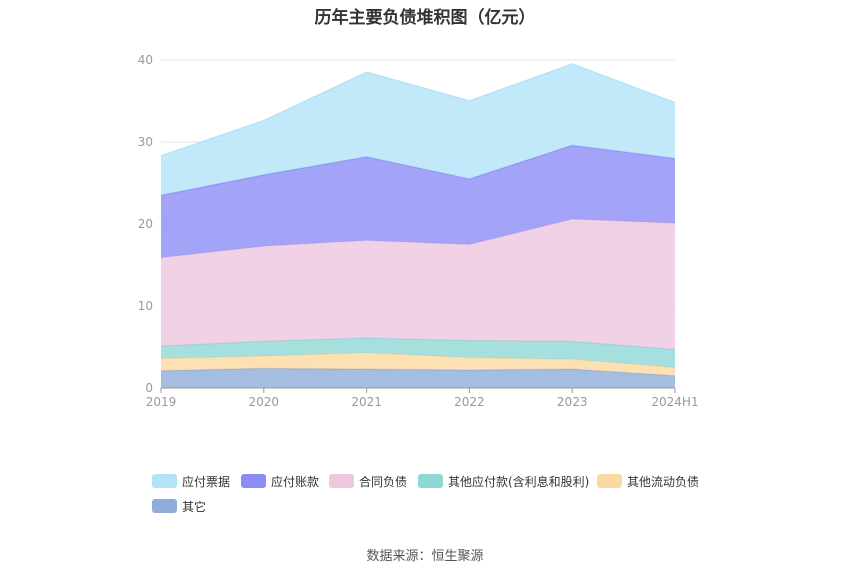  Describe the element at coordinates (194, 506) in the screenshot. I see `legend-label: 其它` at that location.